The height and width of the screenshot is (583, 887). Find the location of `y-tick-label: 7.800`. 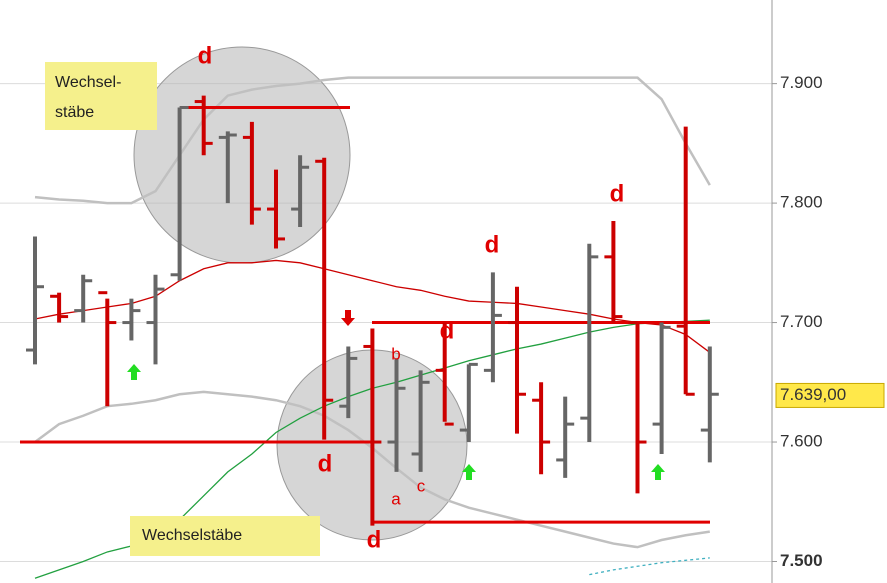

y-tick-label: 7.800 is located at coordinates (801, 202).